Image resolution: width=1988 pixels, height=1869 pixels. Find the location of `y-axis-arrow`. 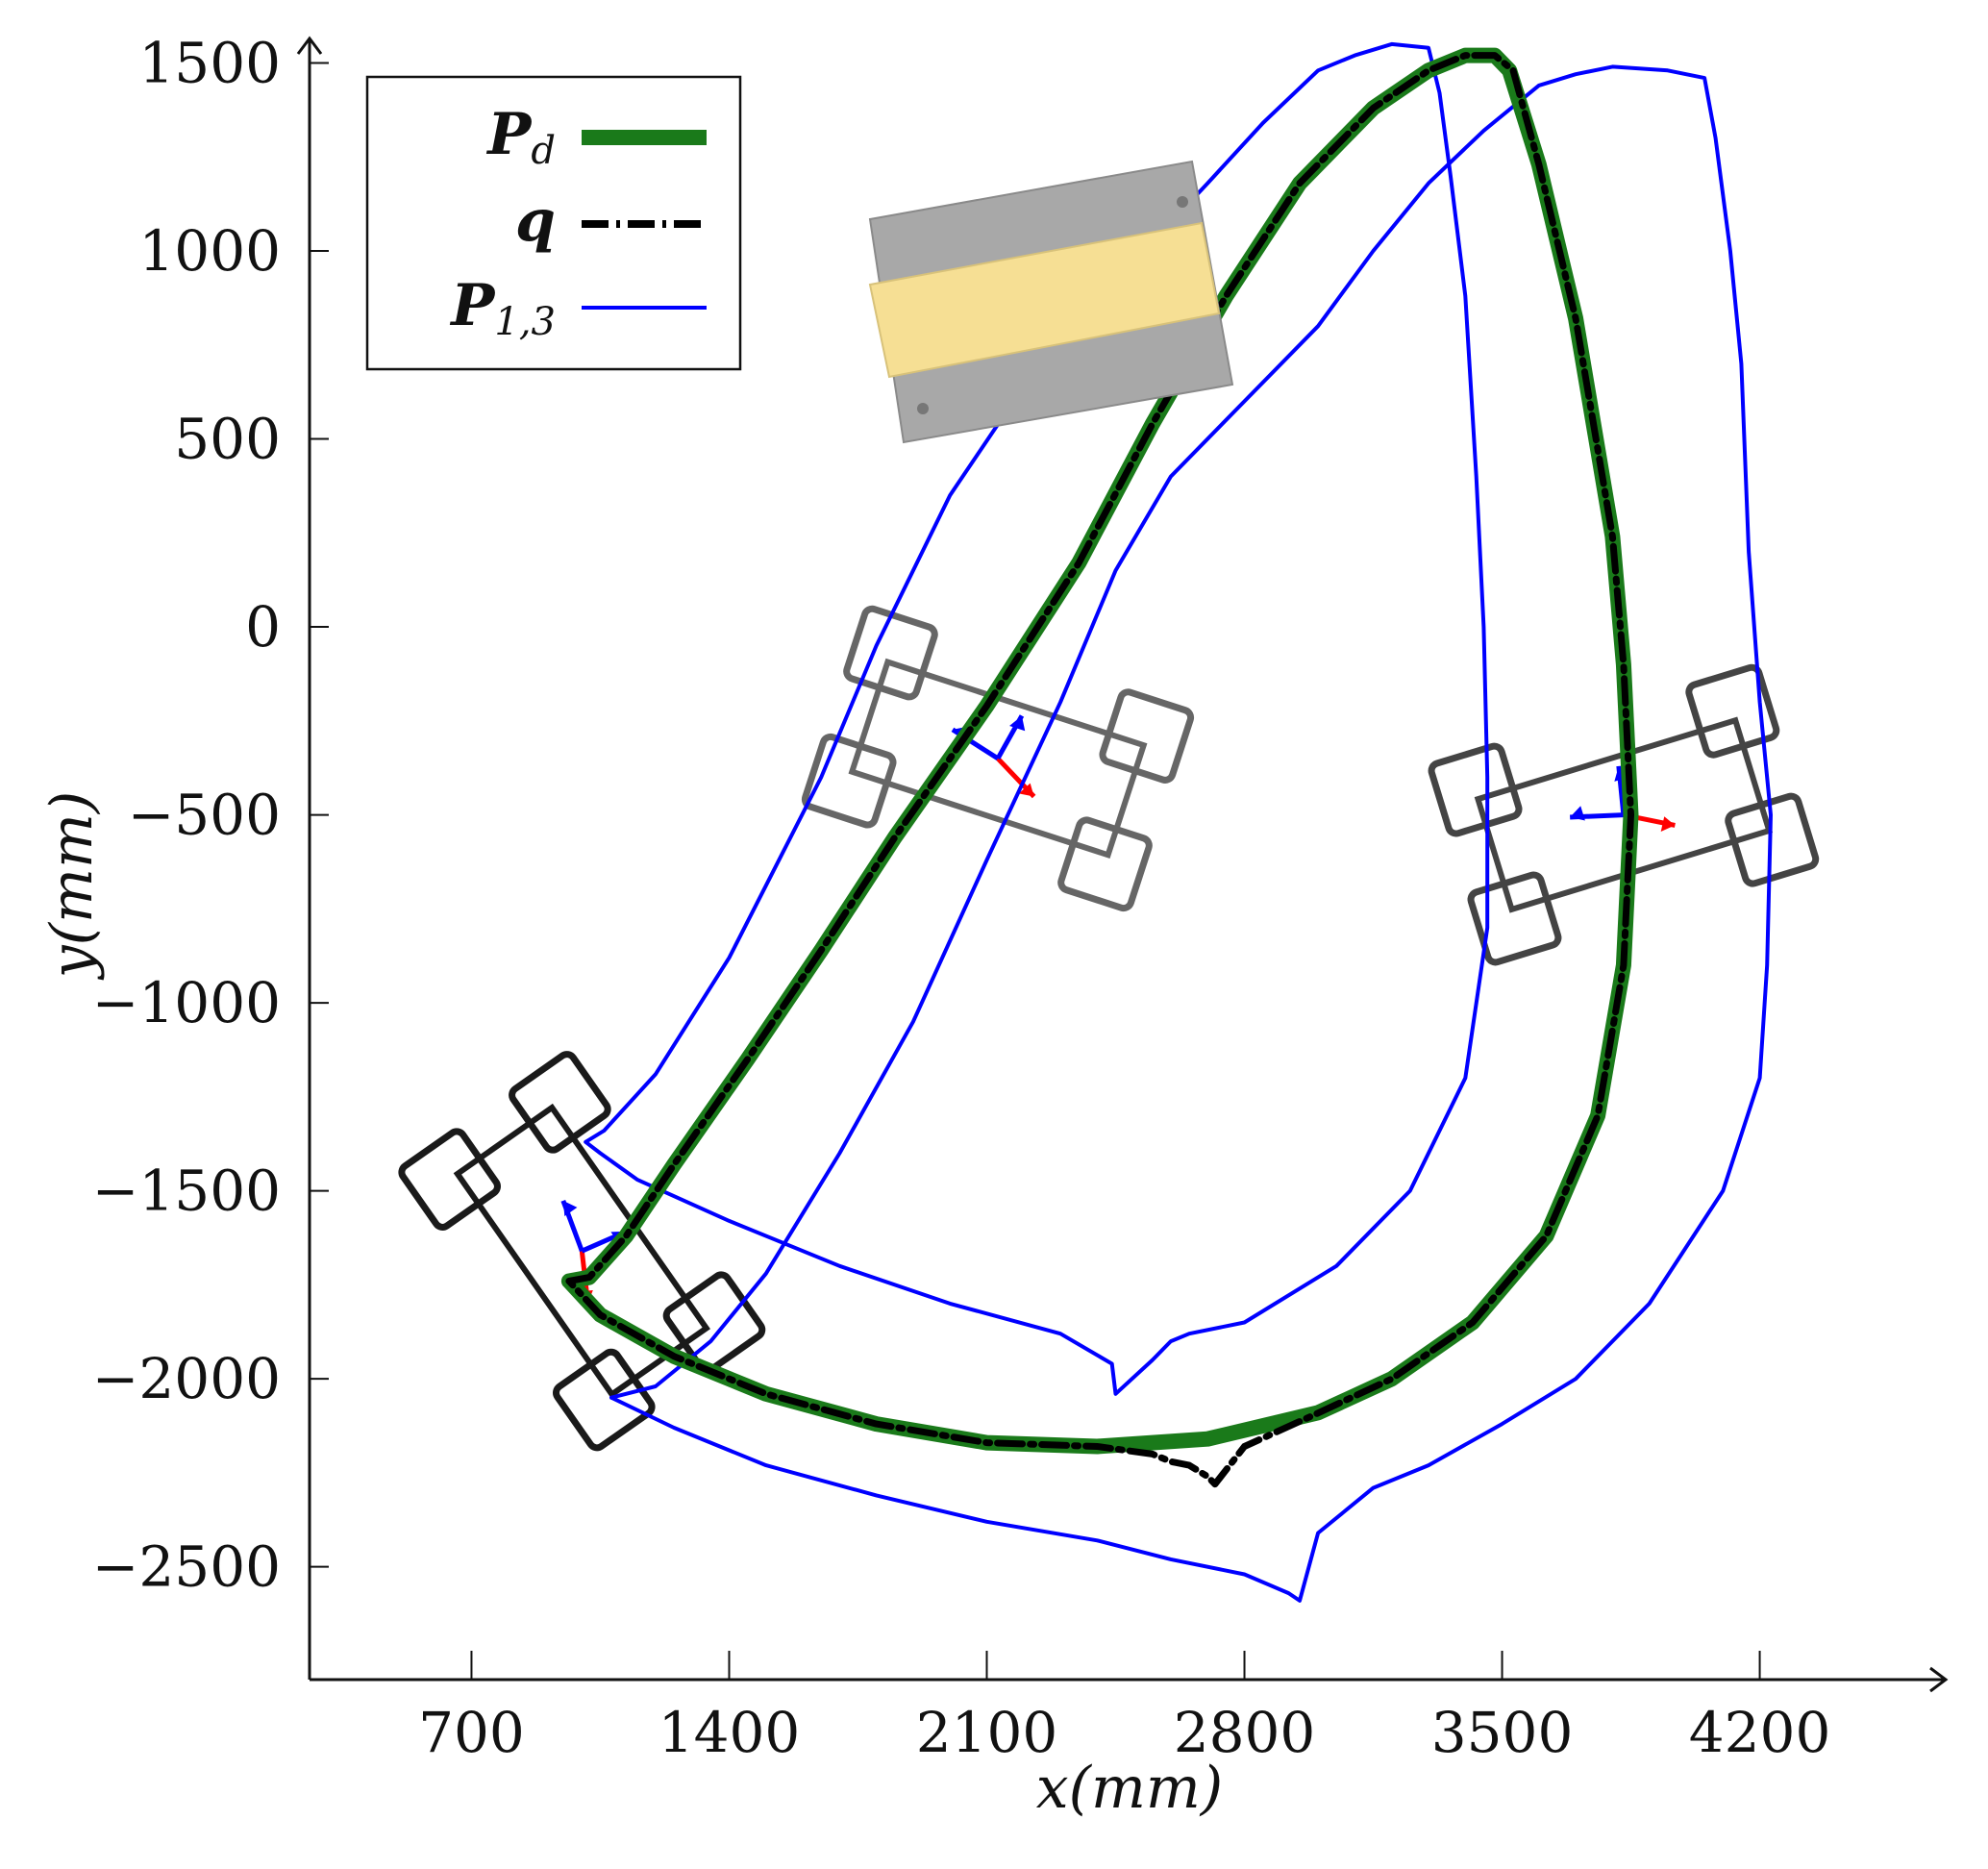

y-axis-arrow is located at coordinates (309, 46).